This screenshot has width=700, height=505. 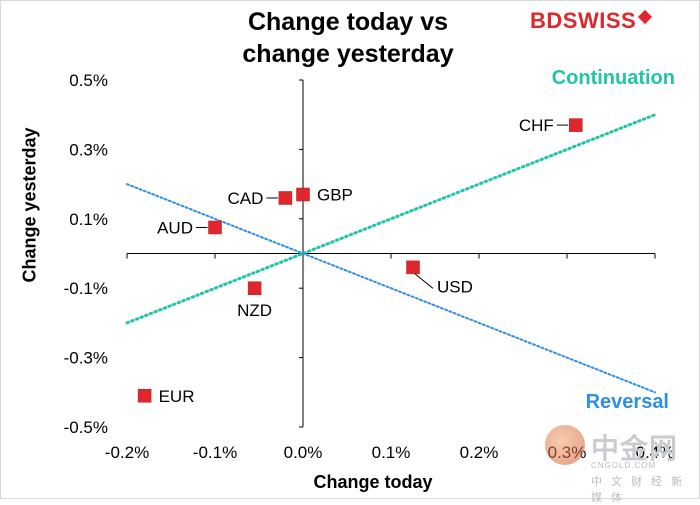 What do you see at coordinates (88, 80) in the screenshot?
I see `y-tick-label: 0.5%` at bounding box center [88, 80].